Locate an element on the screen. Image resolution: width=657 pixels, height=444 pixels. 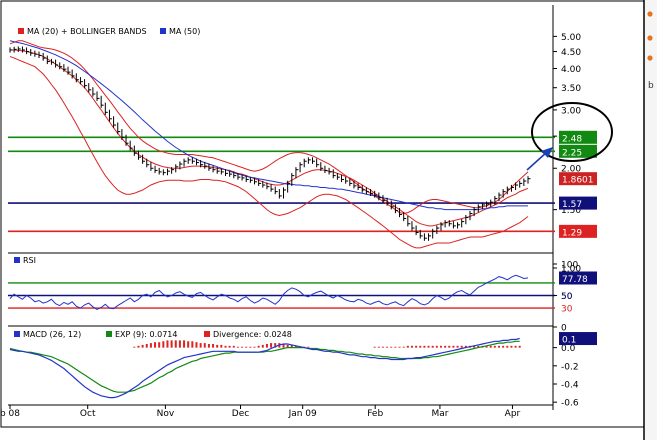
last-price-tag-box is located at coordinates (578, 179).